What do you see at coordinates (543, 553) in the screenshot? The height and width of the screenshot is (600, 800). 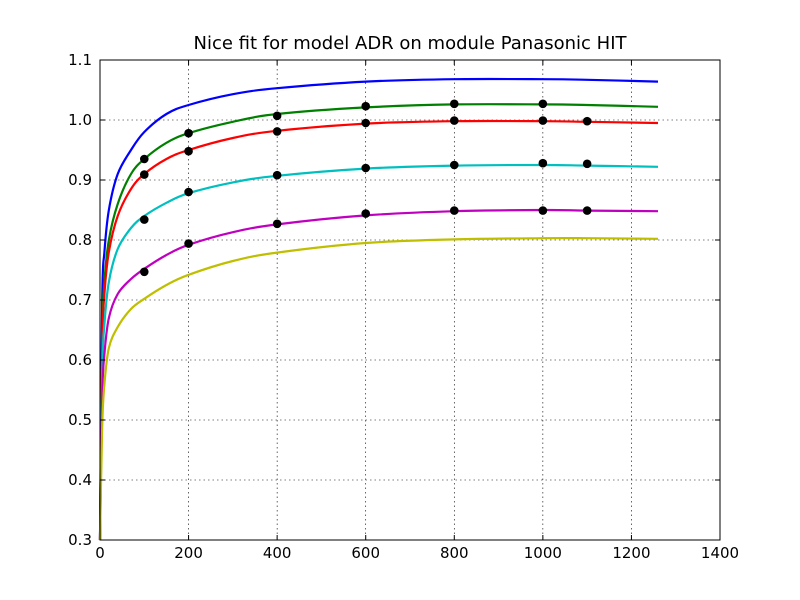 I see `x-tick-label: 1000` at bounding box center [543, 553].